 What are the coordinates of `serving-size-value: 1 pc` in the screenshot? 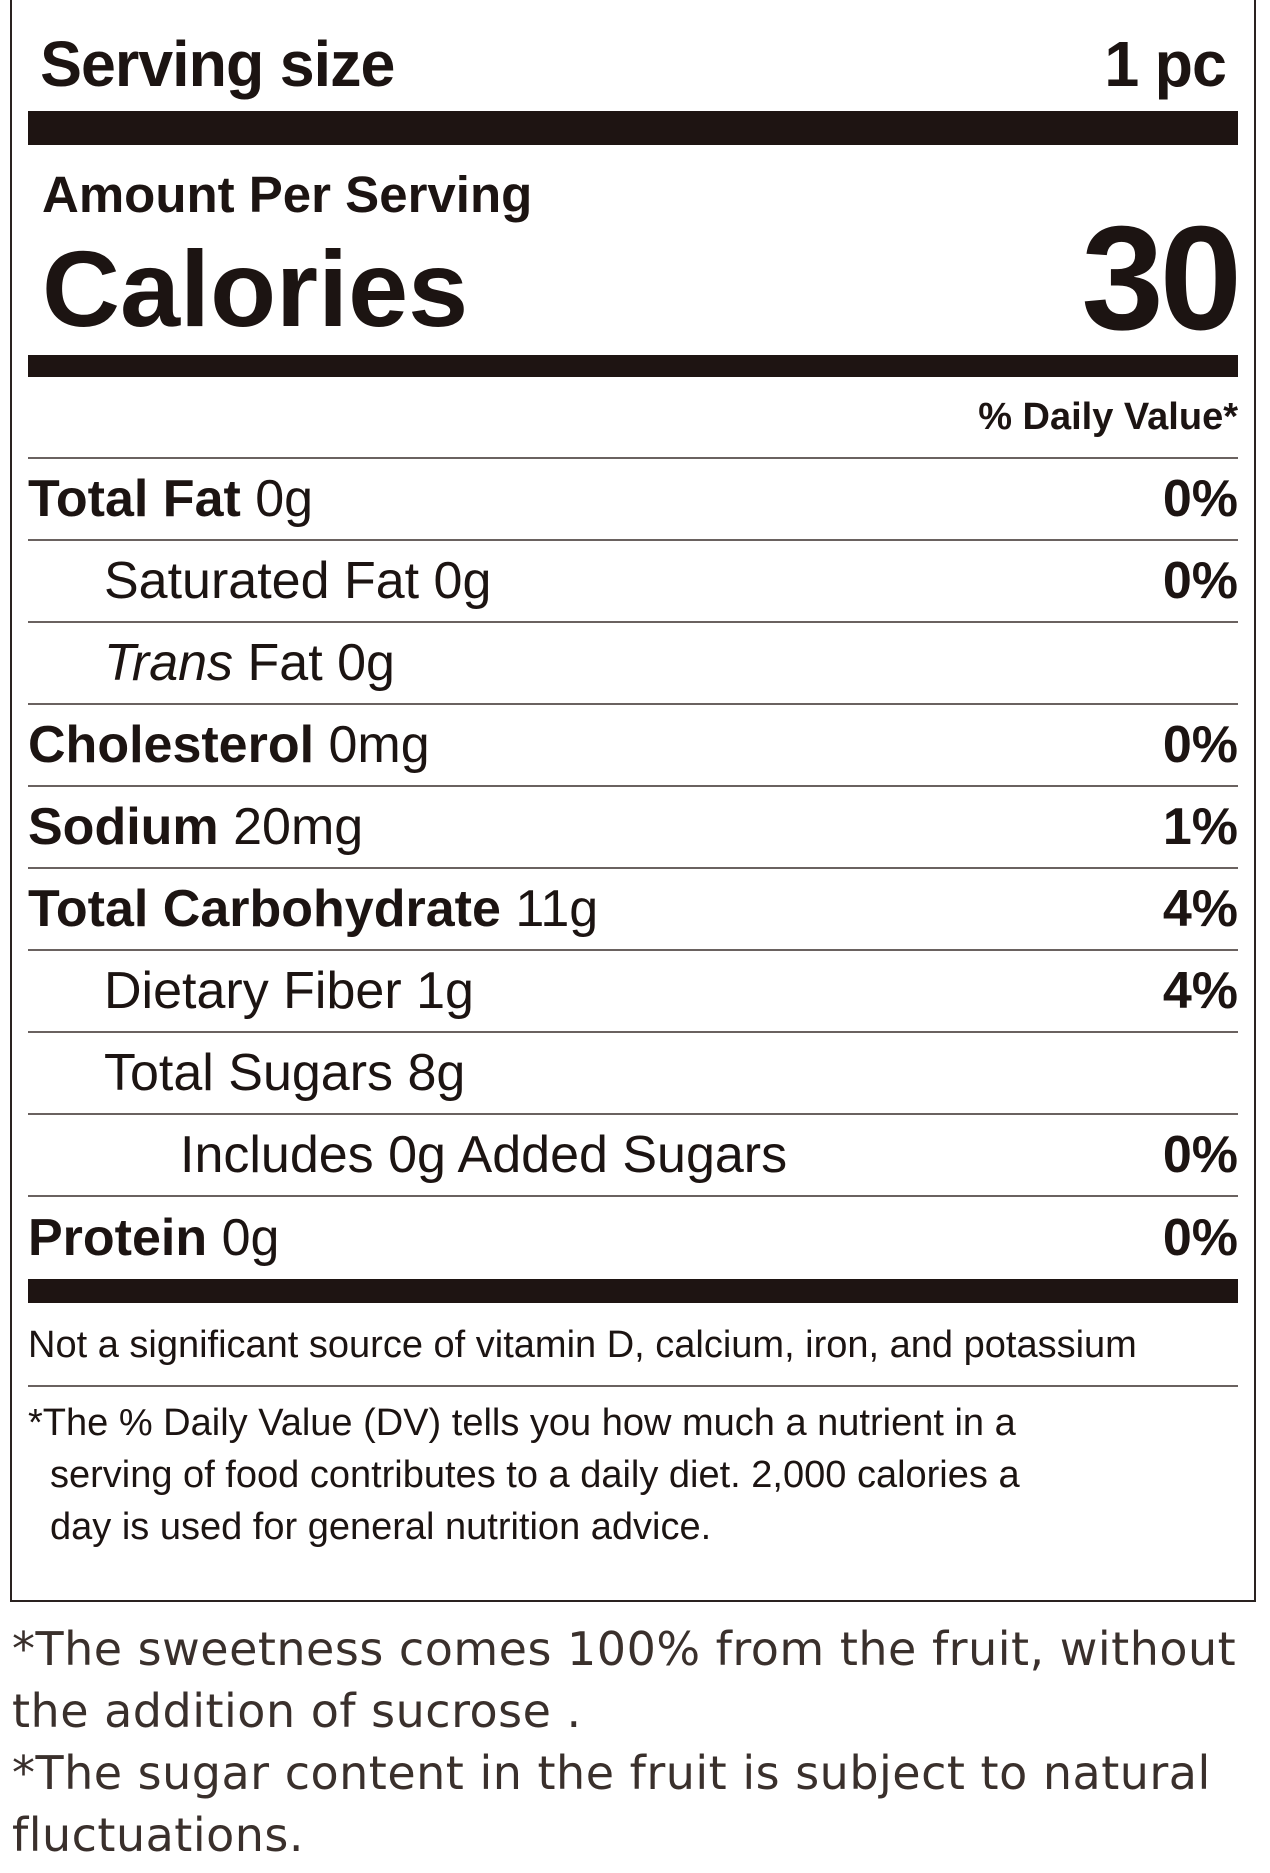 It's located at (1165, 63).